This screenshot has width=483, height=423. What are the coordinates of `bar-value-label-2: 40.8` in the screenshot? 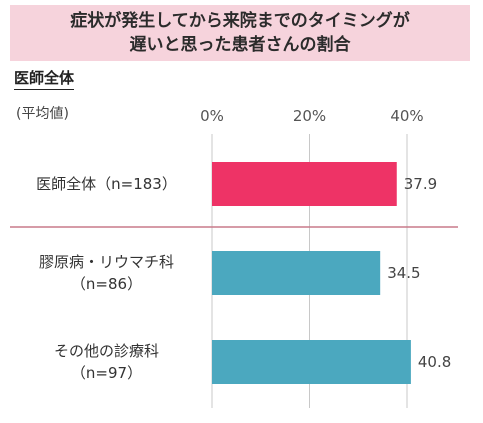 It's located at (434, 362).